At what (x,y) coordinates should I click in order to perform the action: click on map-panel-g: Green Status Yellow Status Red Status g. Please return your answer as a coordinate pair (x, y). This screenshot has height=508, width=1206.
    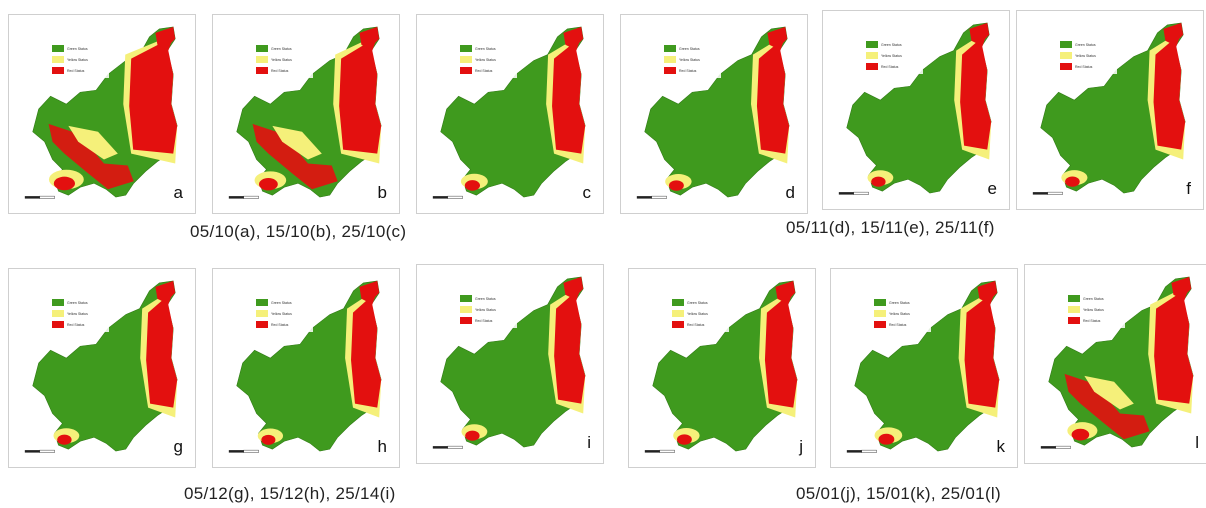
    Looking at the image, I should click on (102, 368).